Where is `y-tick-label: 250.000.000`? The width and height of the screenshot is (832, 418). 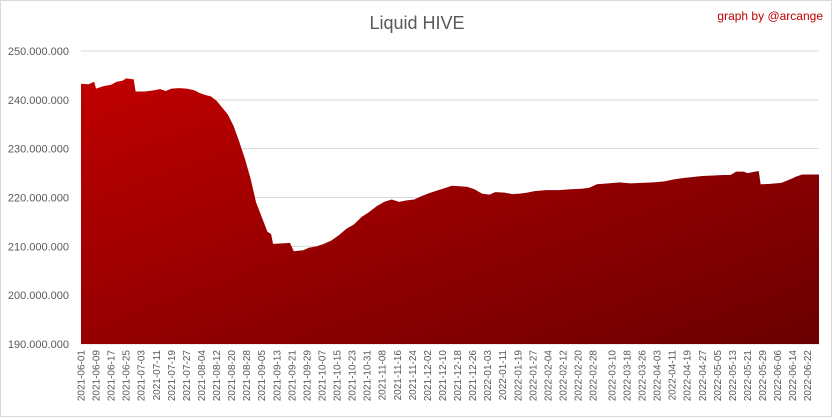
y-tick-label: 250.000.000 is located at coordinates (38, 52).